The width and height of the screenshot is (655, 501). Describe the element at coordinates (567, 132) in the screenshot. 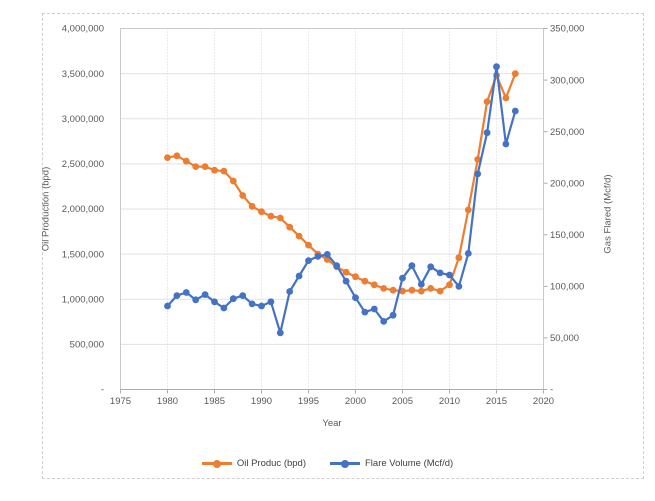

I see `y-right-tick-label: 250,000` at that location.